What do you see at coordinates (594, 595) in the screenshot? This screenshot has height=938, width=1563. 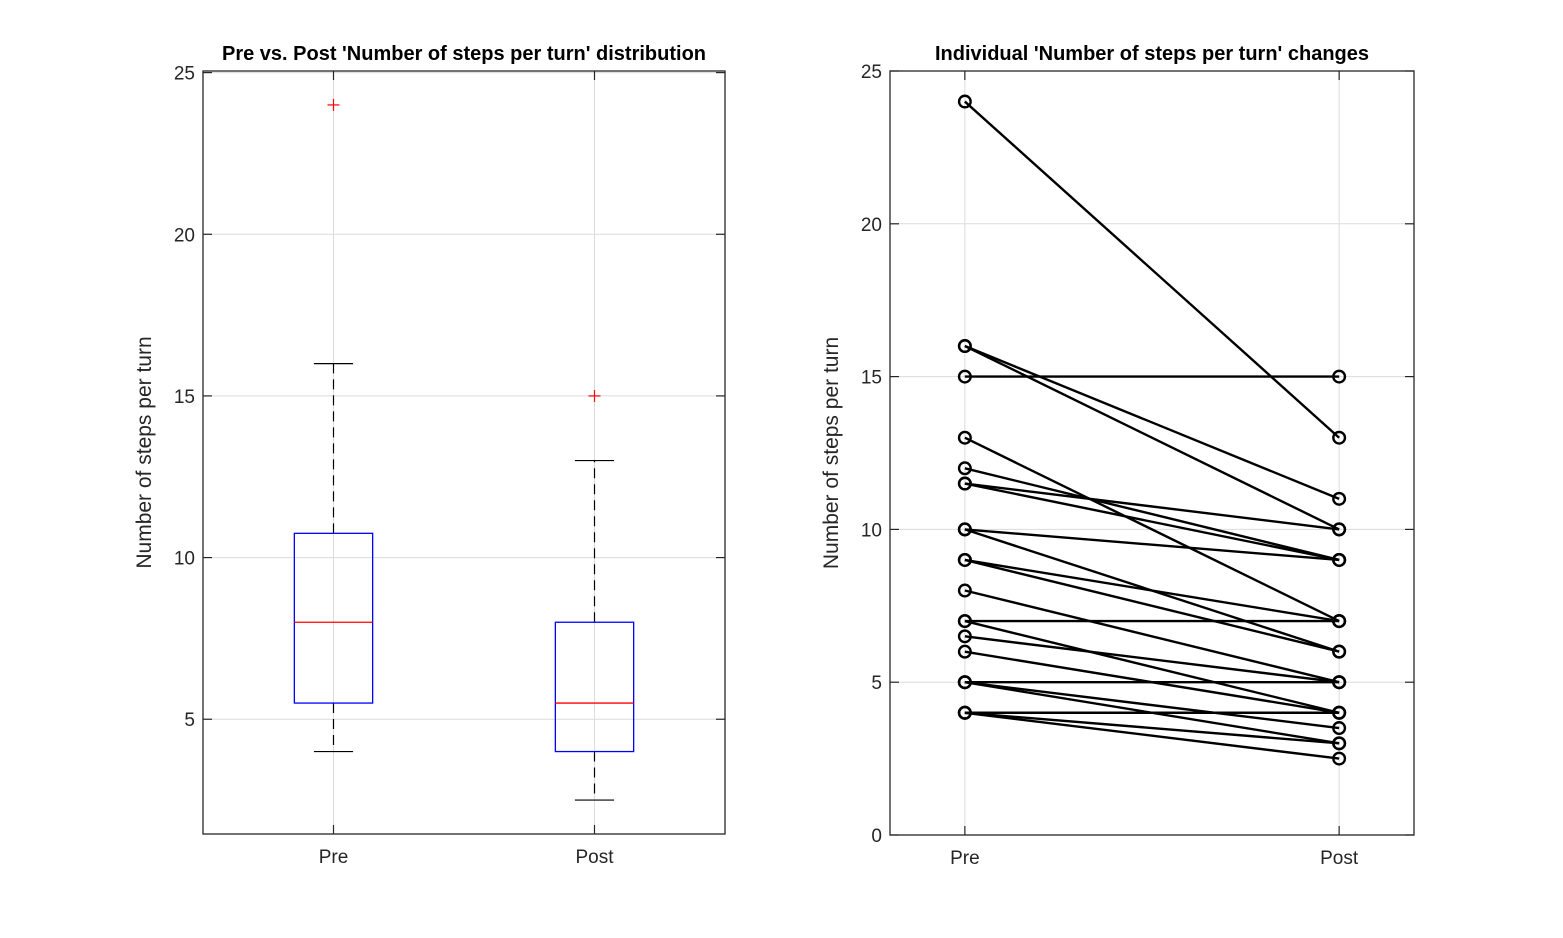 I see `box-post` at bounding box center [594, 595].